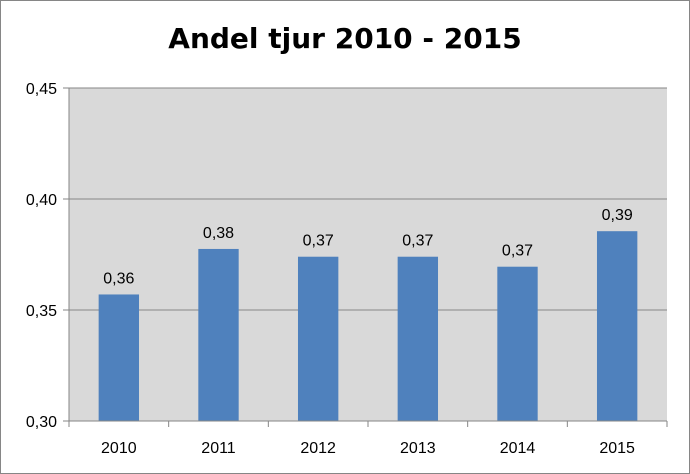  I want to click on data-label: 0,39, so click(617, 215).